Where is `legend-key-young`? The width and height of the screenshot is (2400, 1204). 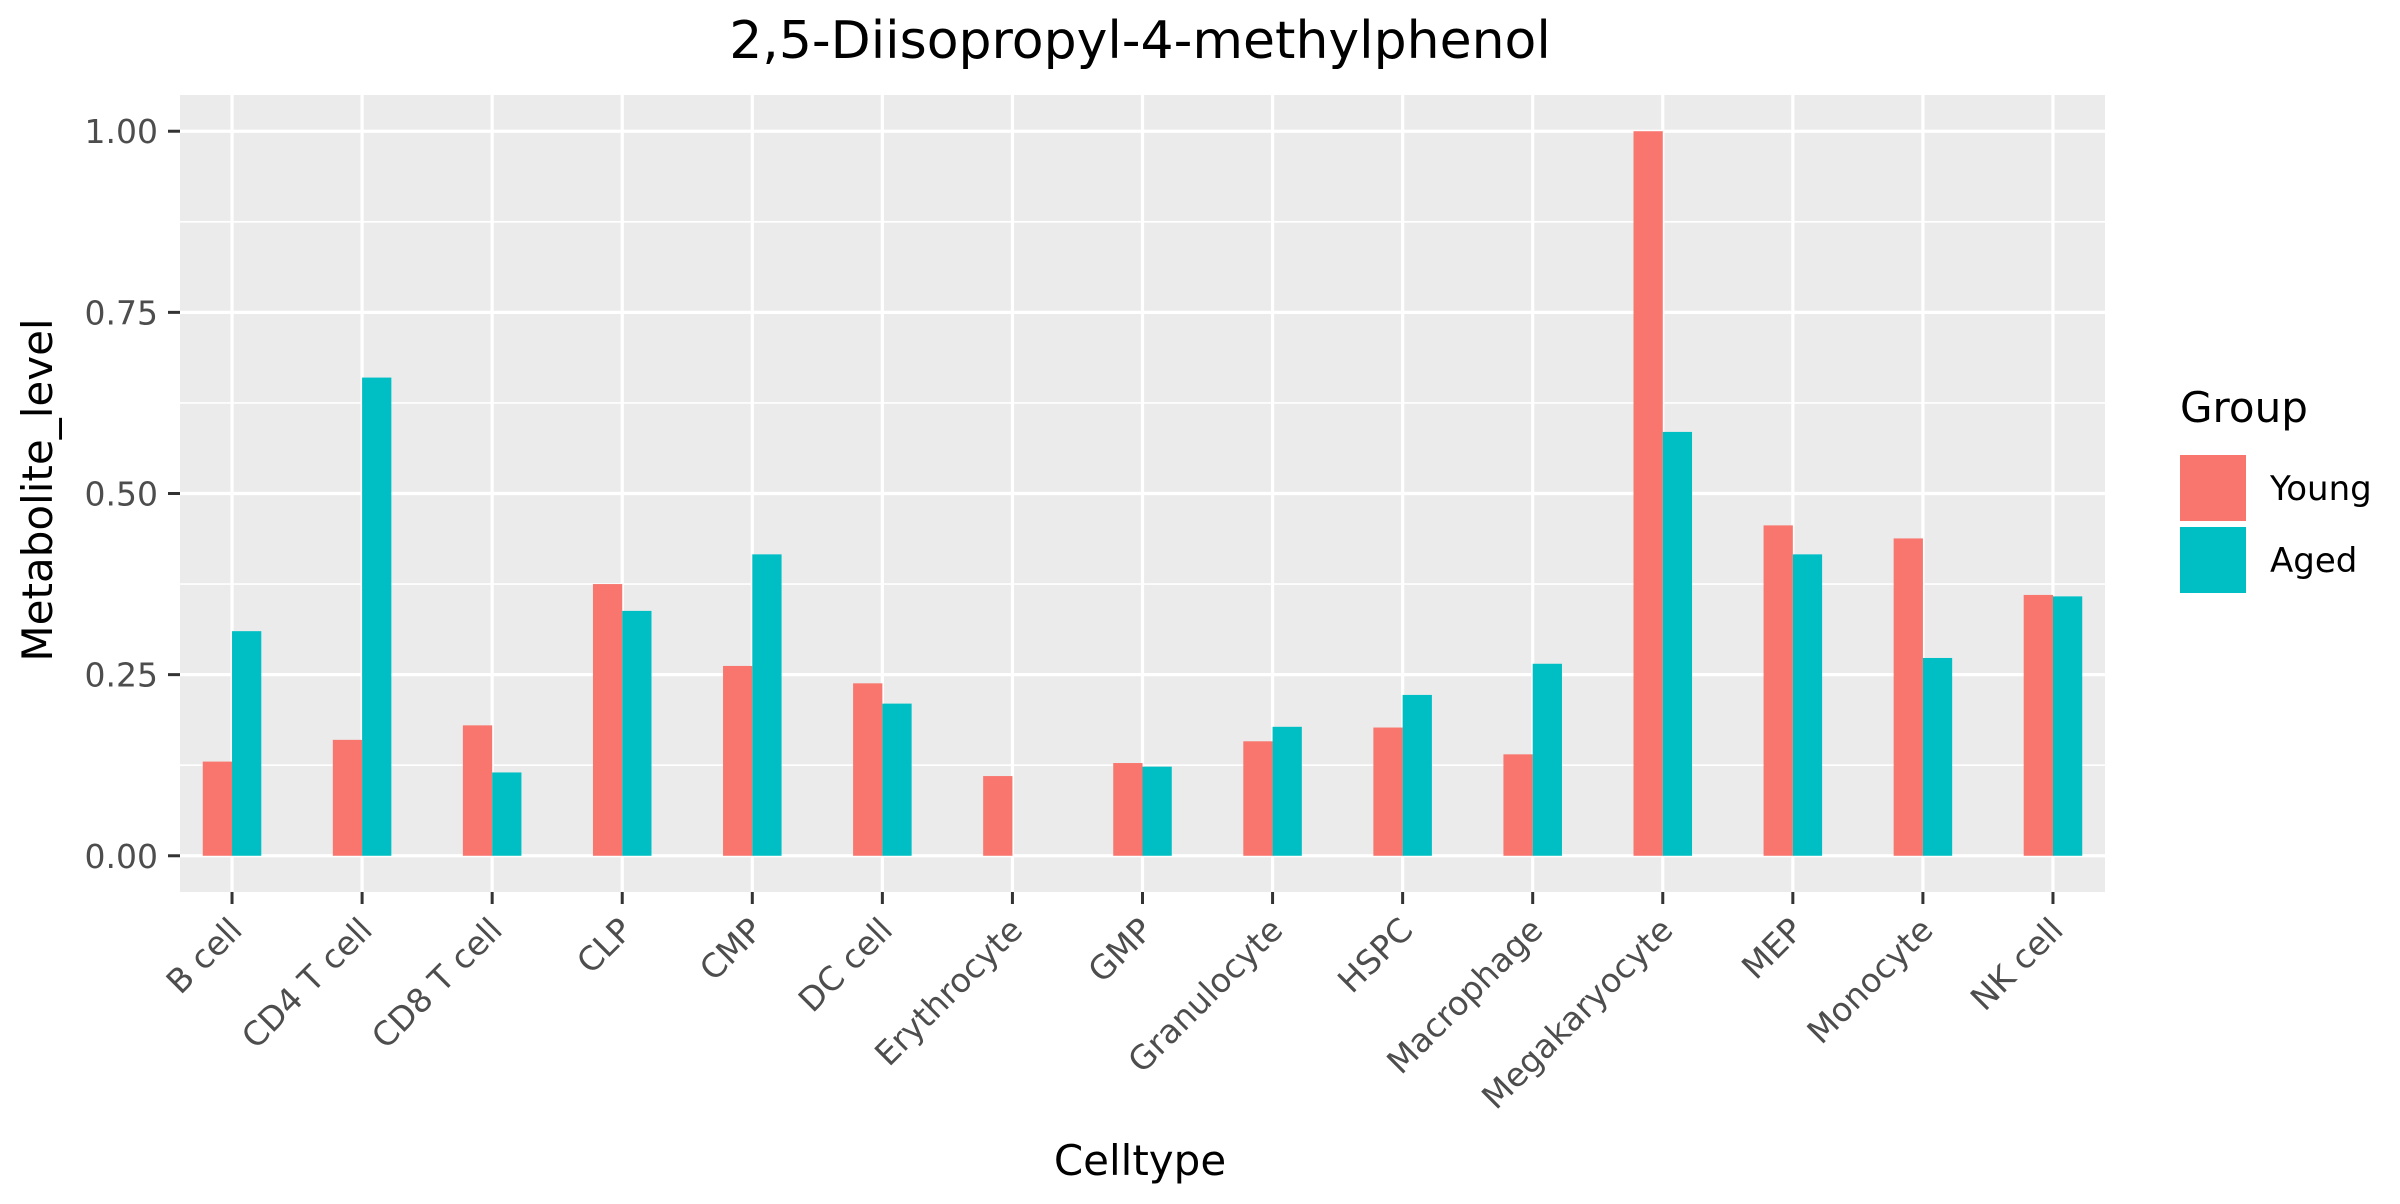 legend-key-young is located at coordinates (2213, 488).